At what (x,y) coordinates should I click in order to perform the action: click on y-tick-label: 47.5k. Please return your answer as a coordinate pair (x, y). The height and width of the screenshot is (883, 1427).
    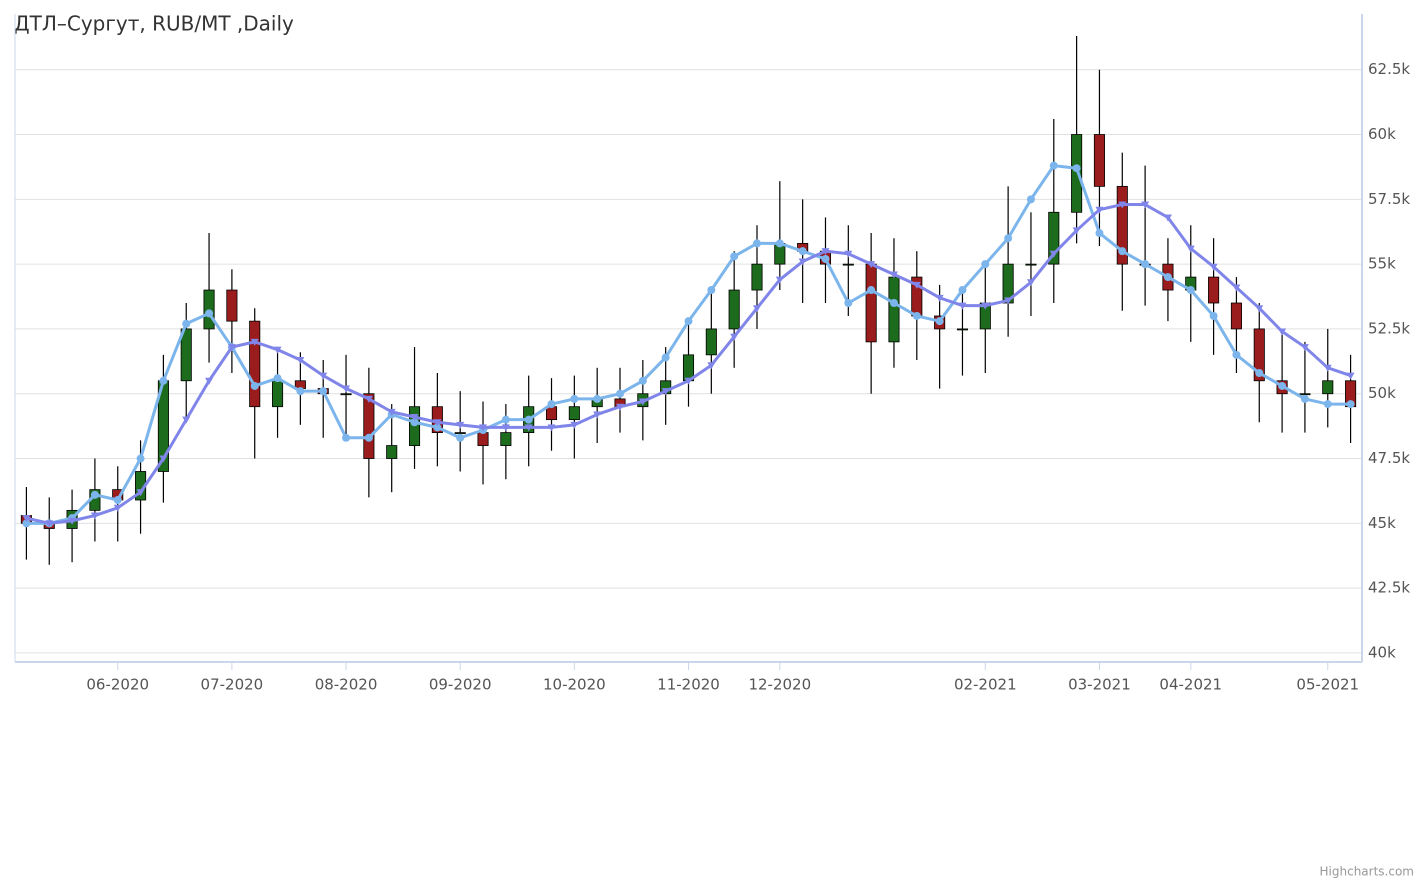
    Looking at the image, I should click on (1389, 458).